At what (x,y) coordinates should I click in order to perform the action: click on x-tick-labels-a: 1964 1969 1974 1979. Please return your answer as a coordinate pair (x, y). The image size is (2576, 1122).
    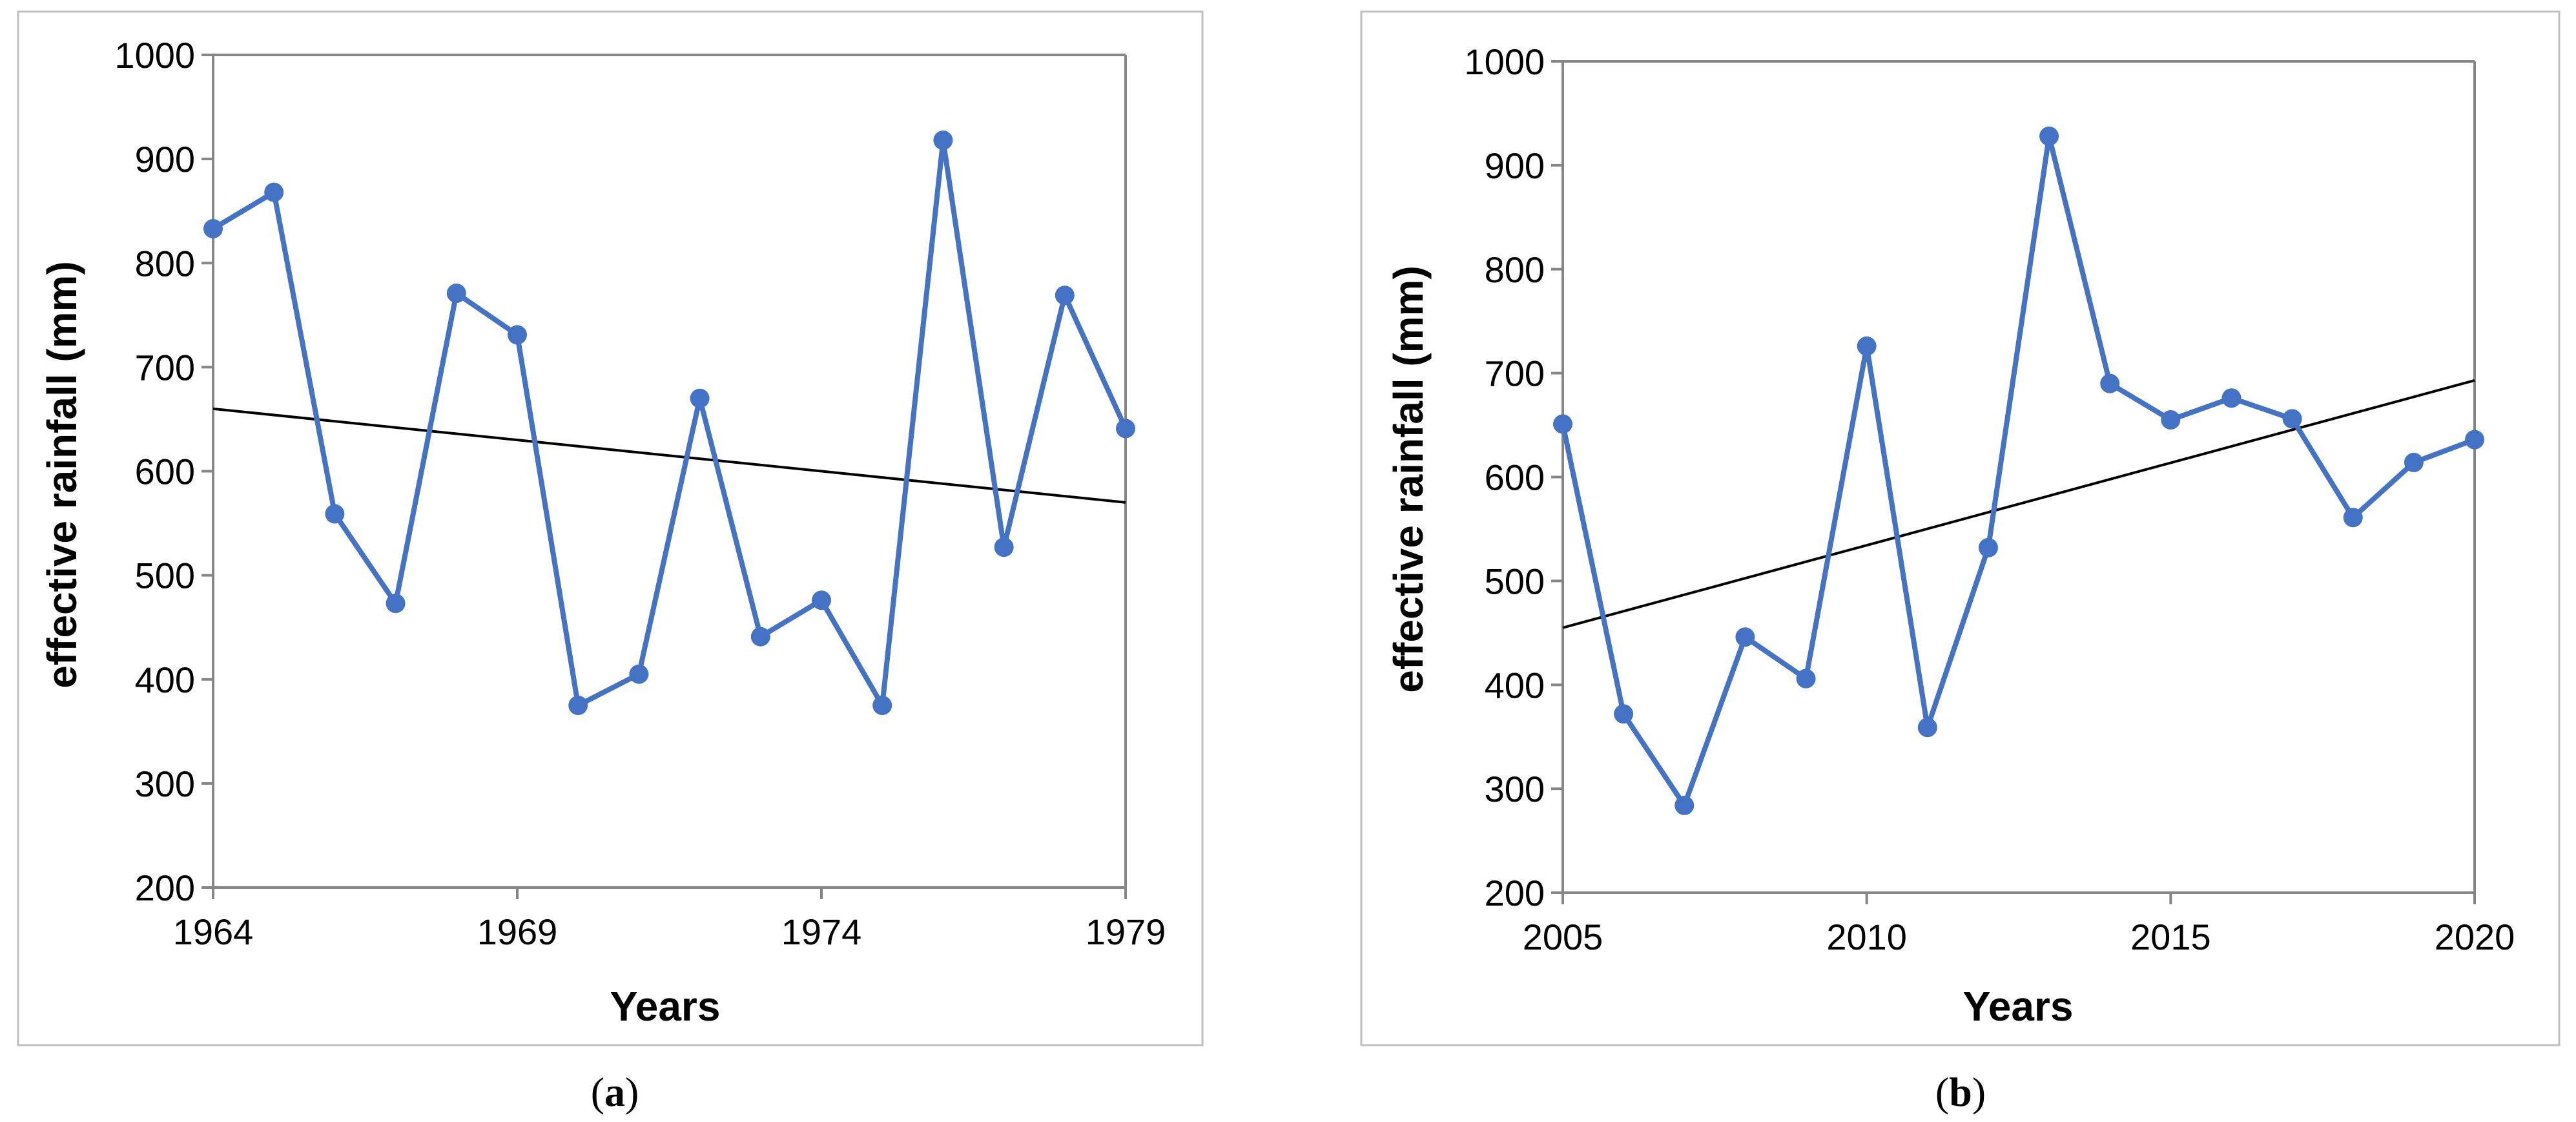
    Looking at the image, I should click on (669, 920).